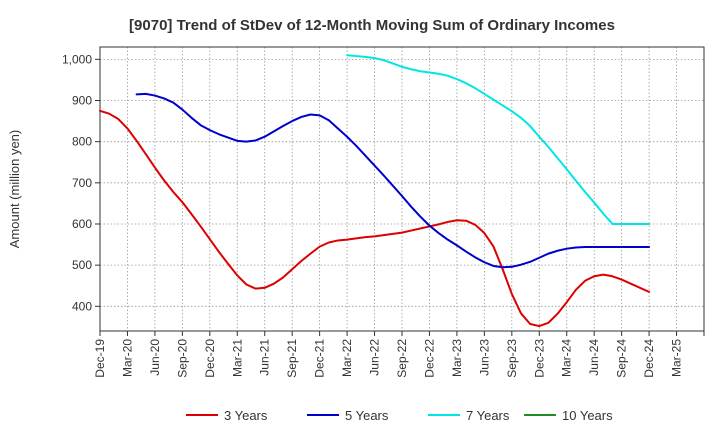 Image resolution: width=720 pixels, height=440 pixels. Describe the element at coordinates (594, 357) in the screenshot. I see `x-tick-label: Jun-24` at that location.